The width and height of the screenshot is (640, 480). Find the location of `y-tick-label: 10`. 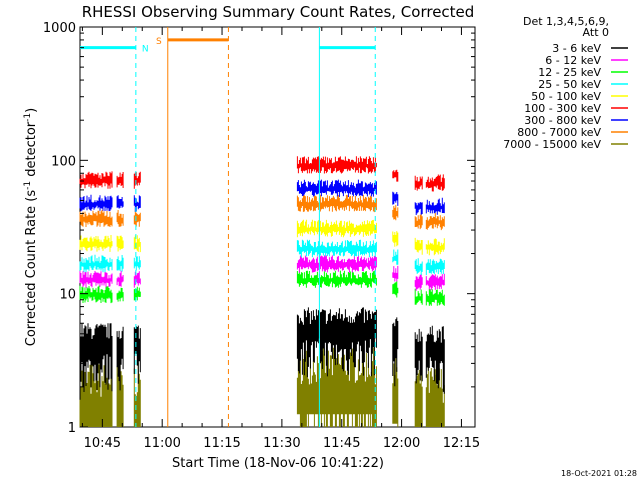

y-tick-label: 10 is located at coordinates (67, 295).